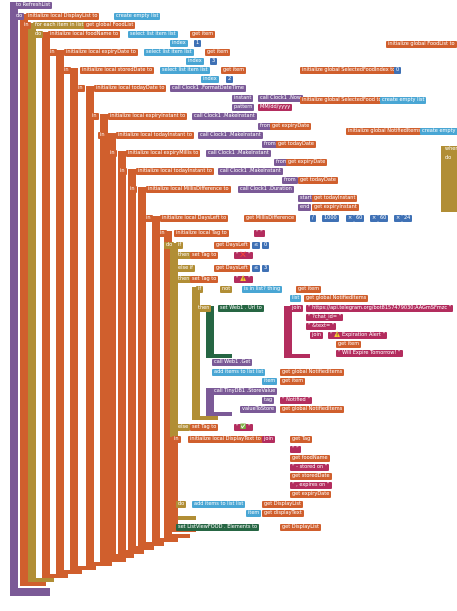 Image resolution: width=457 pixels, height=611 pixels. Describe the element at coordinates (349, 70) in the screenshot. I see `block-label: initialize global SelectedFoodIndex to` at that location.